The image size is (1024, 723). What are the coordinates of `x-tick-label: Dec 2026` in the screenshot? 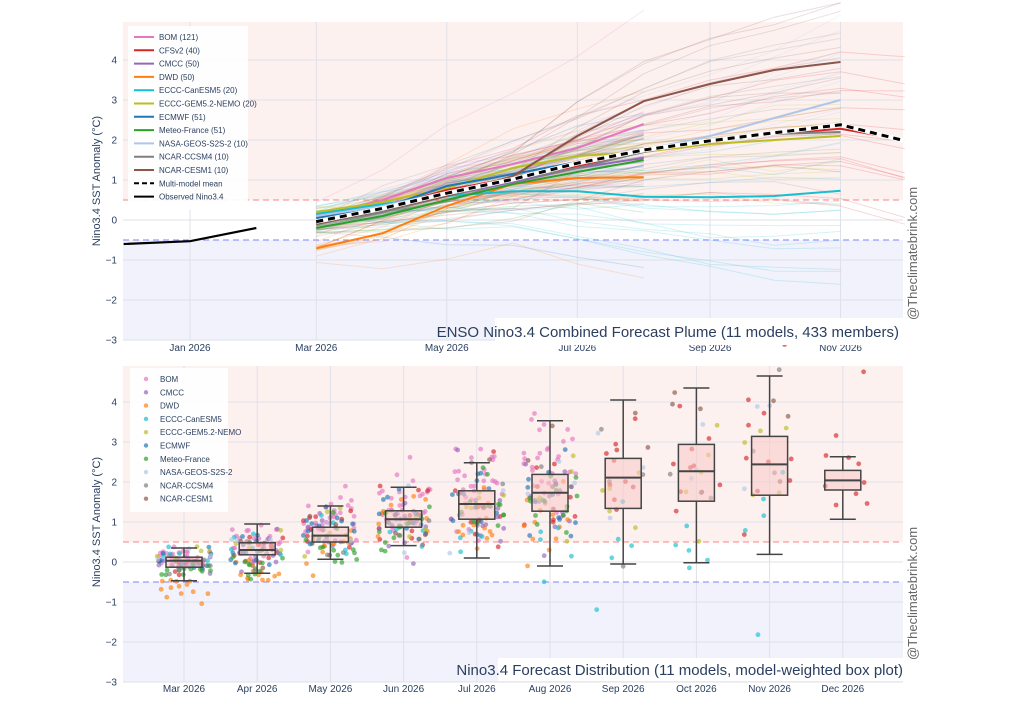 It's located at (842, 689).